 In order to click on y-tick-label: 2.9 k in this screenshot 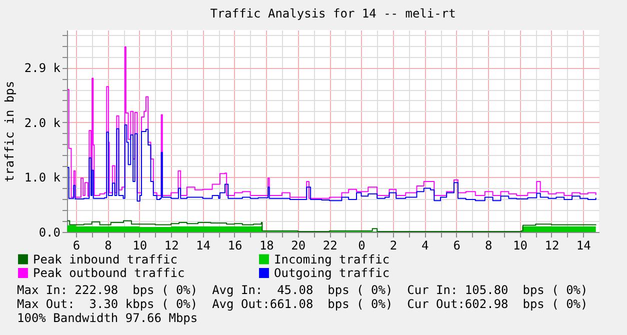, I will do `click(43, 68)`.